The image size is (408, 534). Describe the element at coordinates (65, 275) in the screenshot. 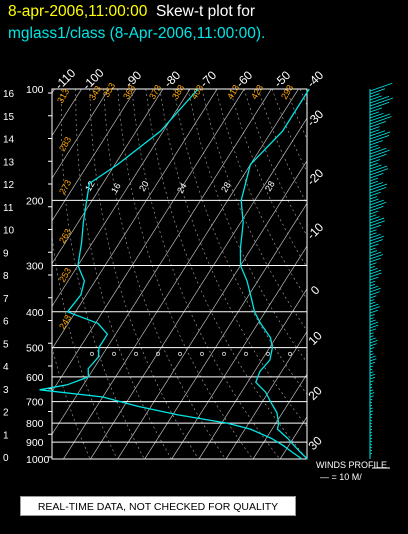

I see `adiabat-label: 253` at that location.